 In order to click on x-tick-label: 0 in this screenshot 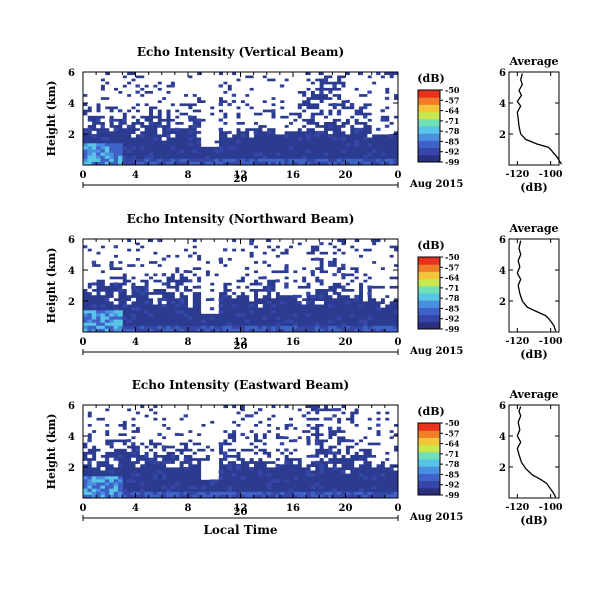, I will do `click(398, 508)`.